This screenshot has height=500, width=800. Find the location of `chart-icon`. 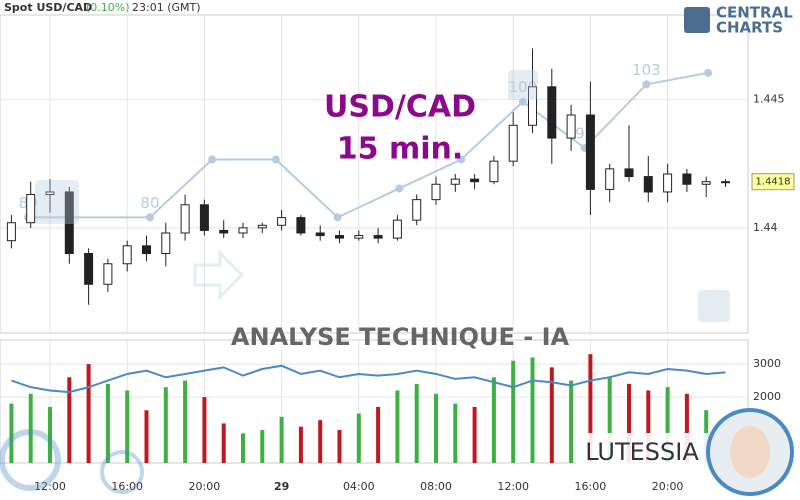

chart-icon is located at coordinates (714, 306).